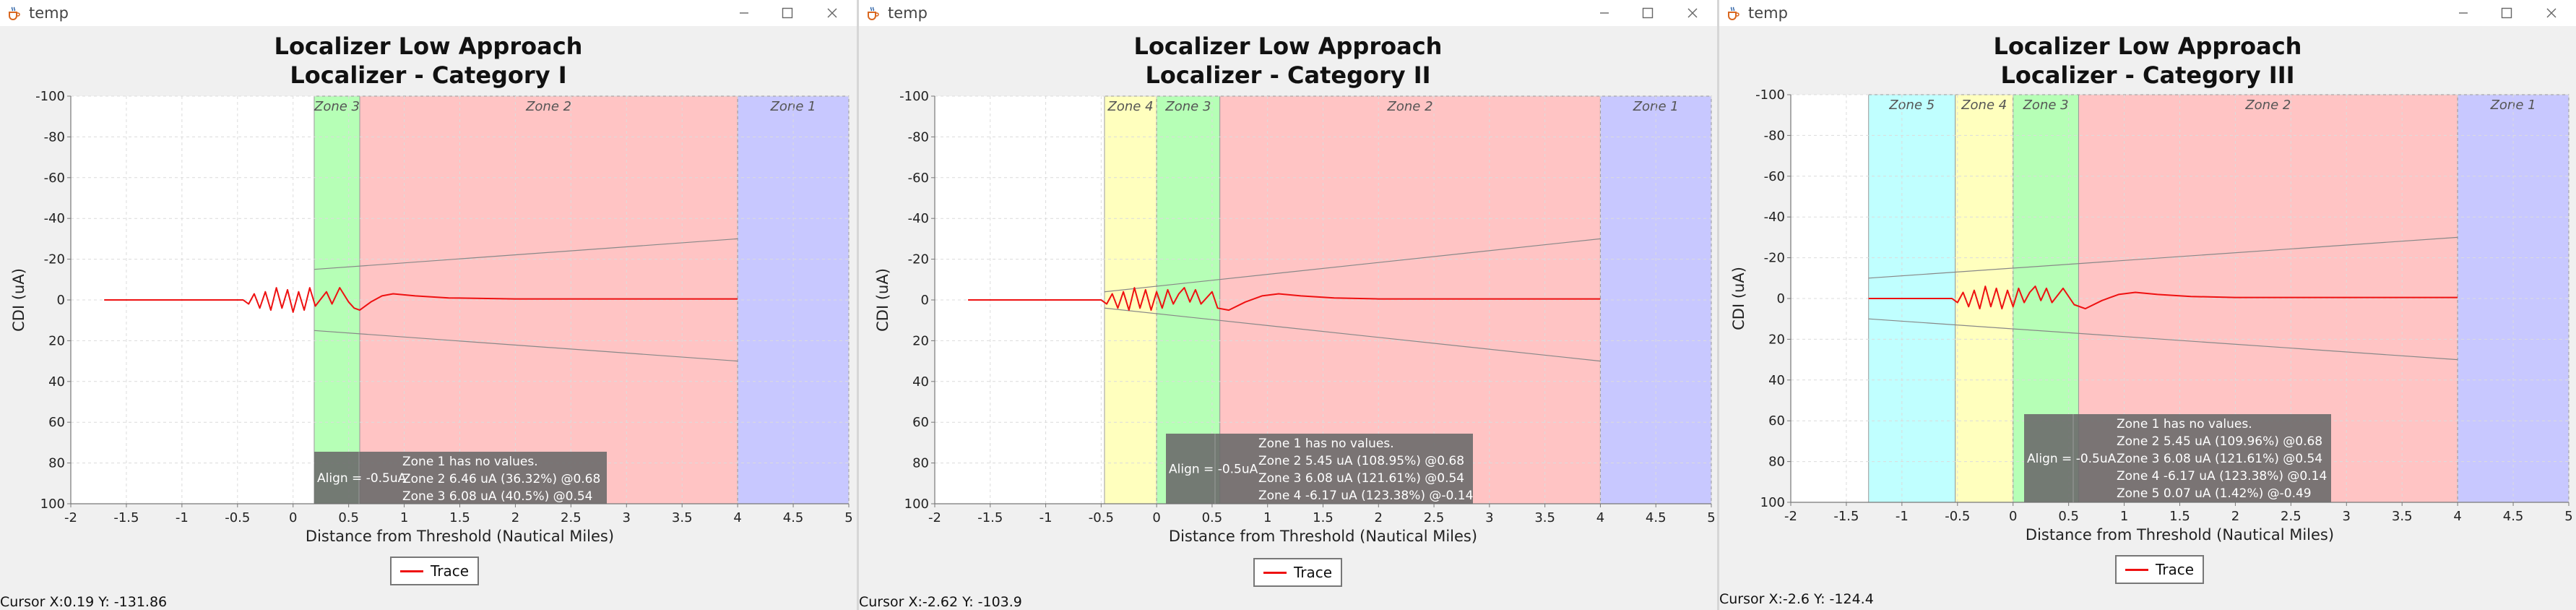 The height and width of the screenshot is (610, 2576). I want to click on y-tick-label: 100, so click(1773, 502).